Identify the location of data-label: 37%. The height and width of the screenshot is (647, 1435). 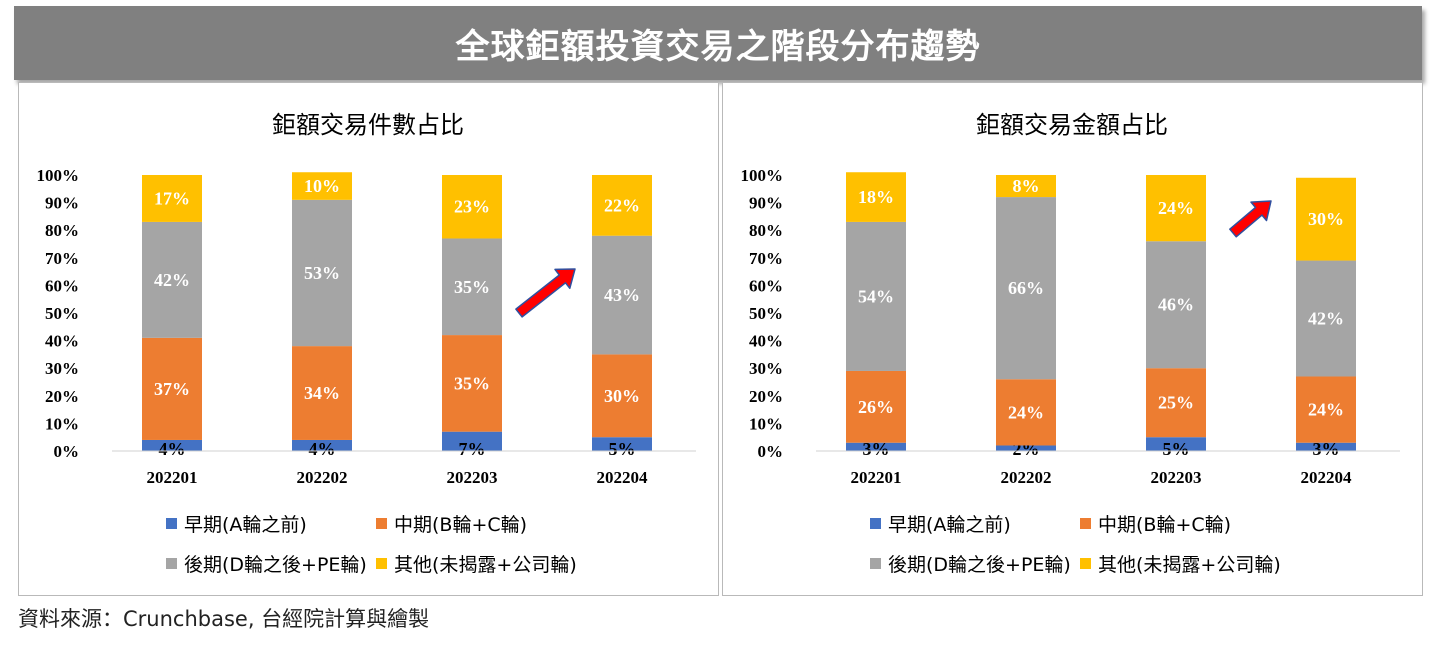
(172, 389).